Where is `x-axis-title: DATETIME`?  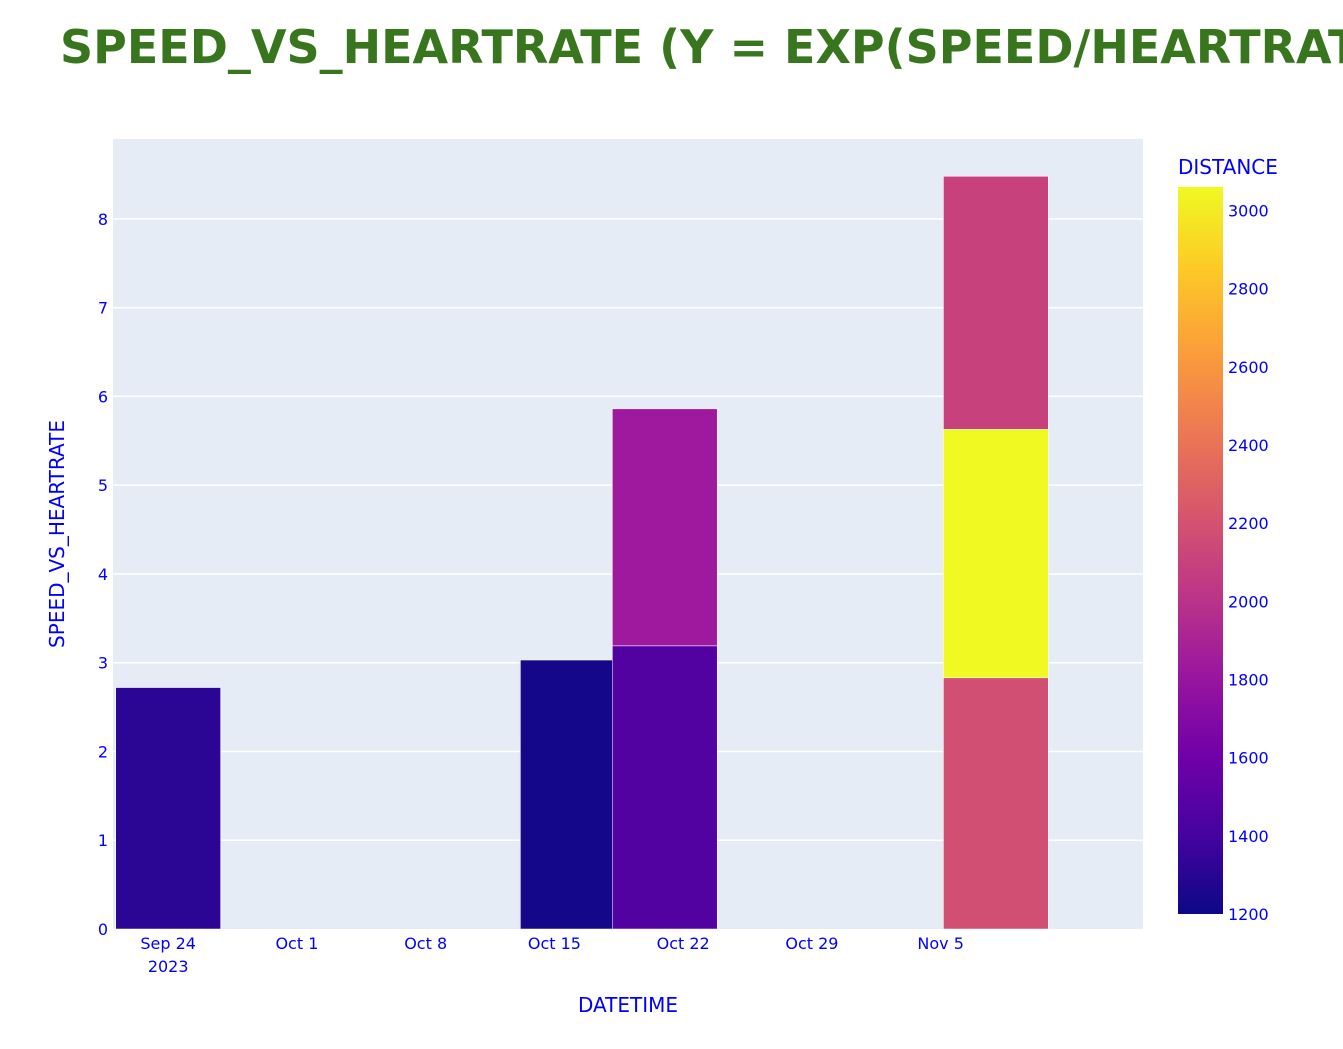 x-axis-title: DATETIME is located at coordinates (628, 1005).